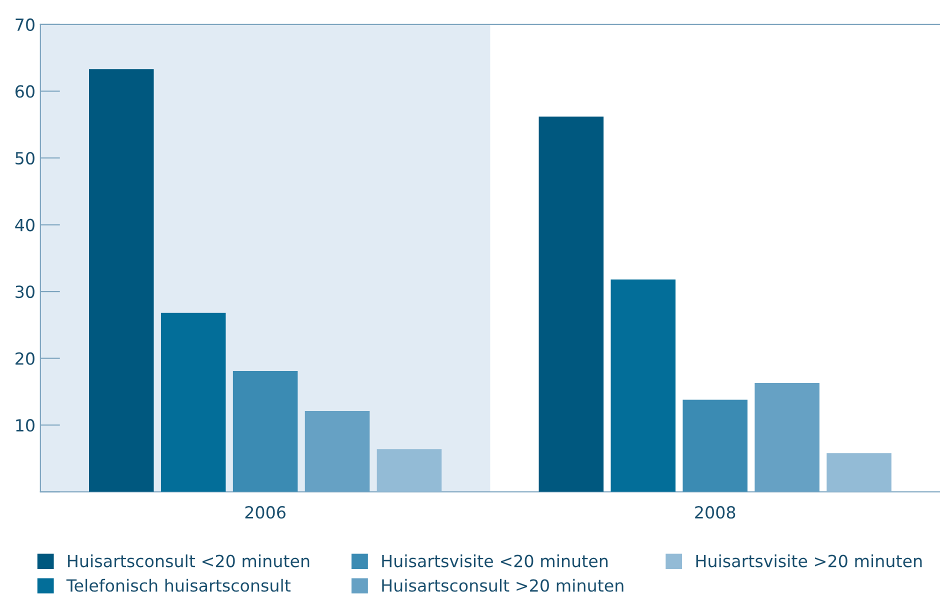 This screenshot has height=611, width=940. I want to click on y-tick-label: 20, so click(25, 358).